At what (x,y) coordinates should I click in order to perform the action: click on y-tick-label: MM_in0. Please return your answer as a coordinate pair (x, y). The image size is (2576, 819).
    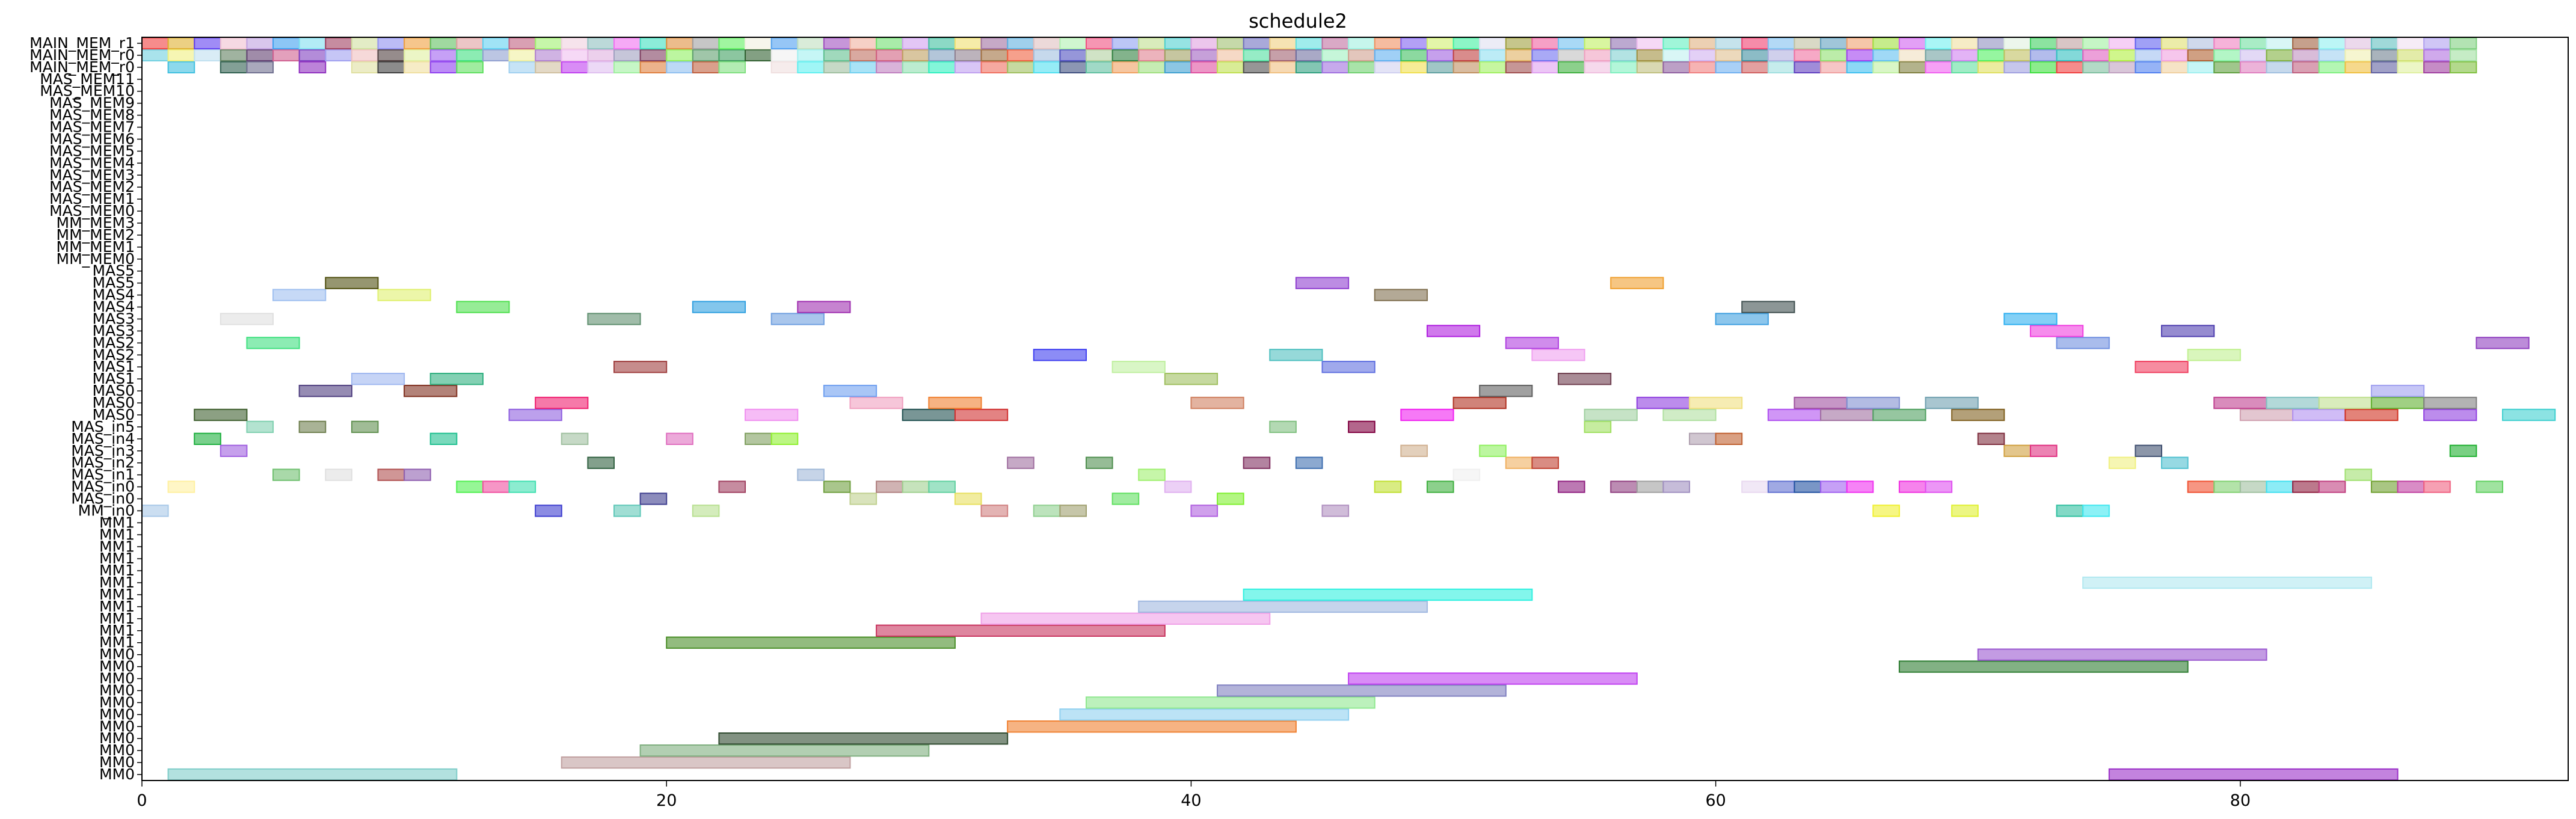
    Looking at the image, I should click on (106, 511).